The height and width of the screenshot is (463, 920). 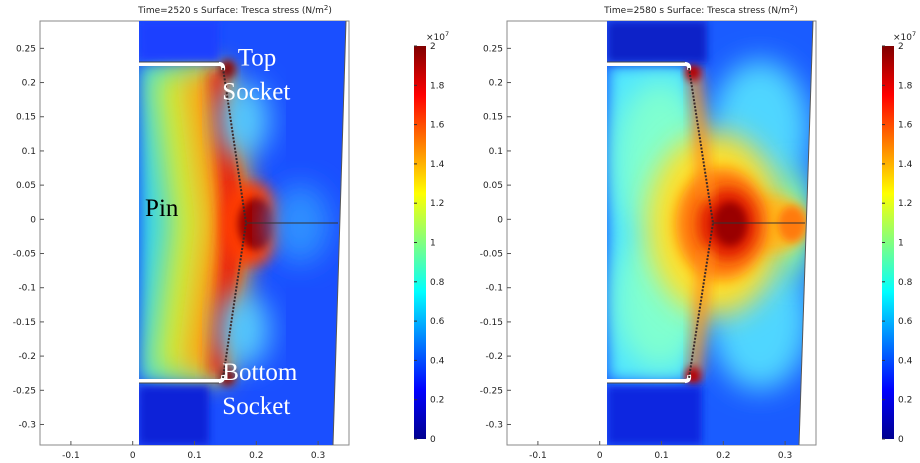 What do you see at coordinates (257, 57) in the screenshot?
I see `annotation-label: Top` at bounding box center [257, 57].